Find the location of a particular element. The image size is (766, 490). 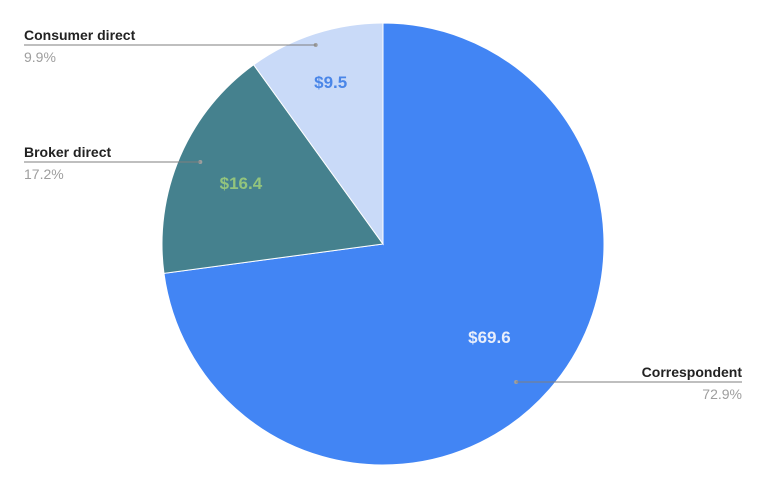

pie-slice-consumer-direct is located at coordinates (318, 134).